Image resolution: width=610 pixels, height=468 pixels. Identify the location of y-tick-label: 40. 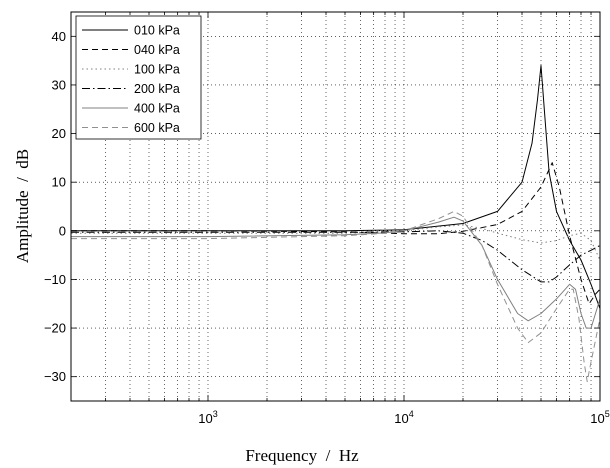
(59, 36).